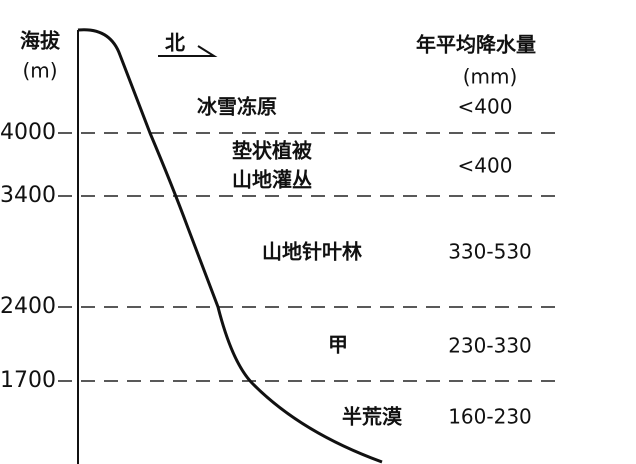 This screenshot has height=464, width=636. What do you see at coordinates (272, 180) in the screenshot?
I see `zone-name: 山地灌丛` at bounding box center [272, 180].